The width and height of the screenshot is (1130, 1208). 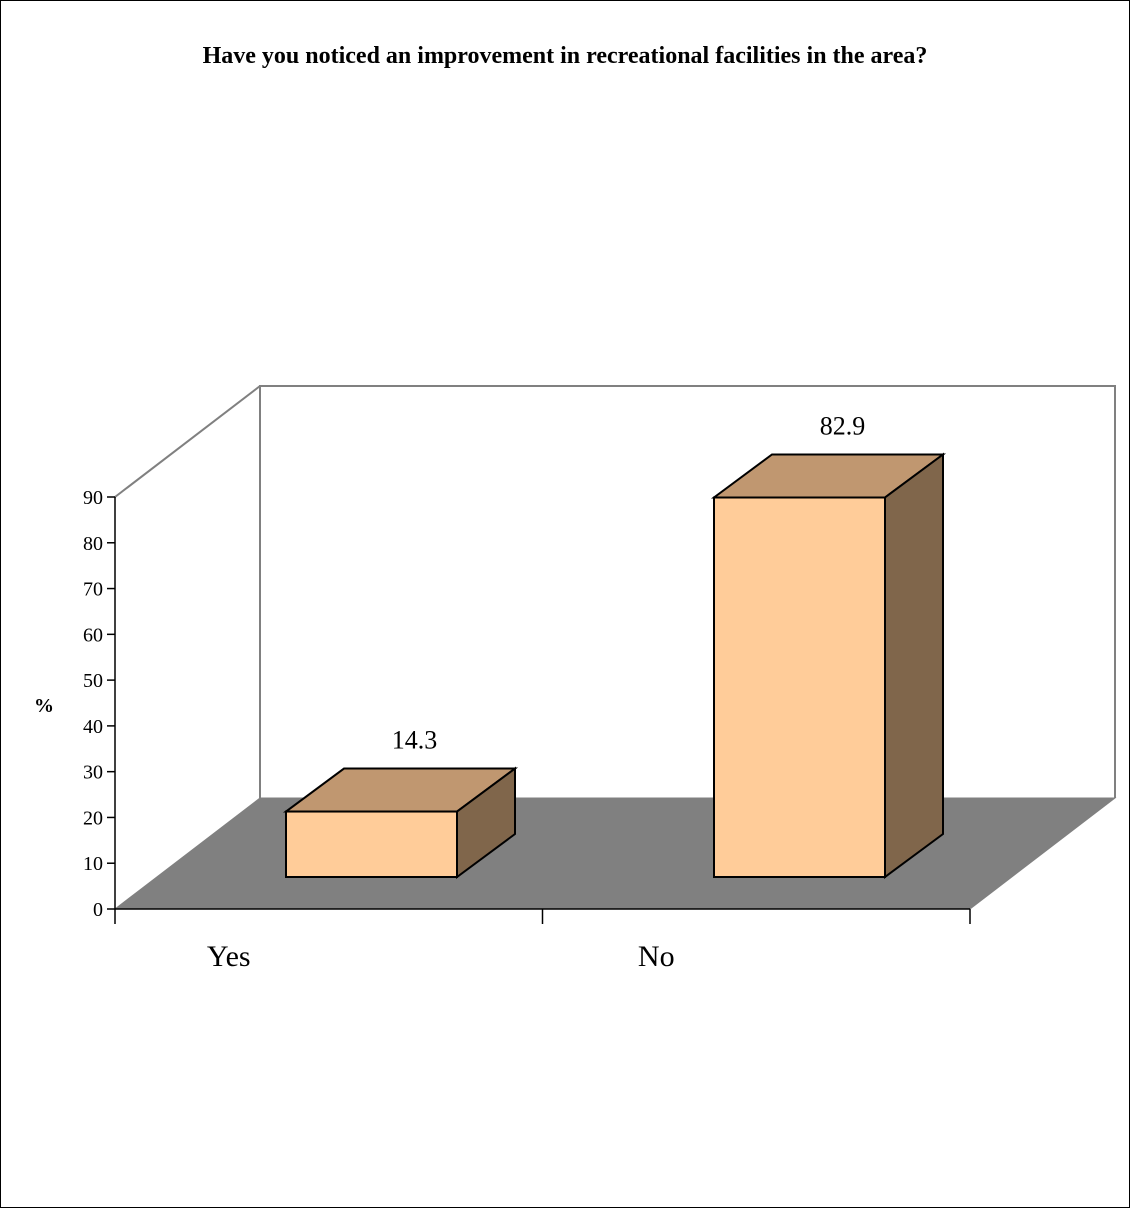 I want to click on data-labels: 14.3 82.9, so click(x=629, y=583).